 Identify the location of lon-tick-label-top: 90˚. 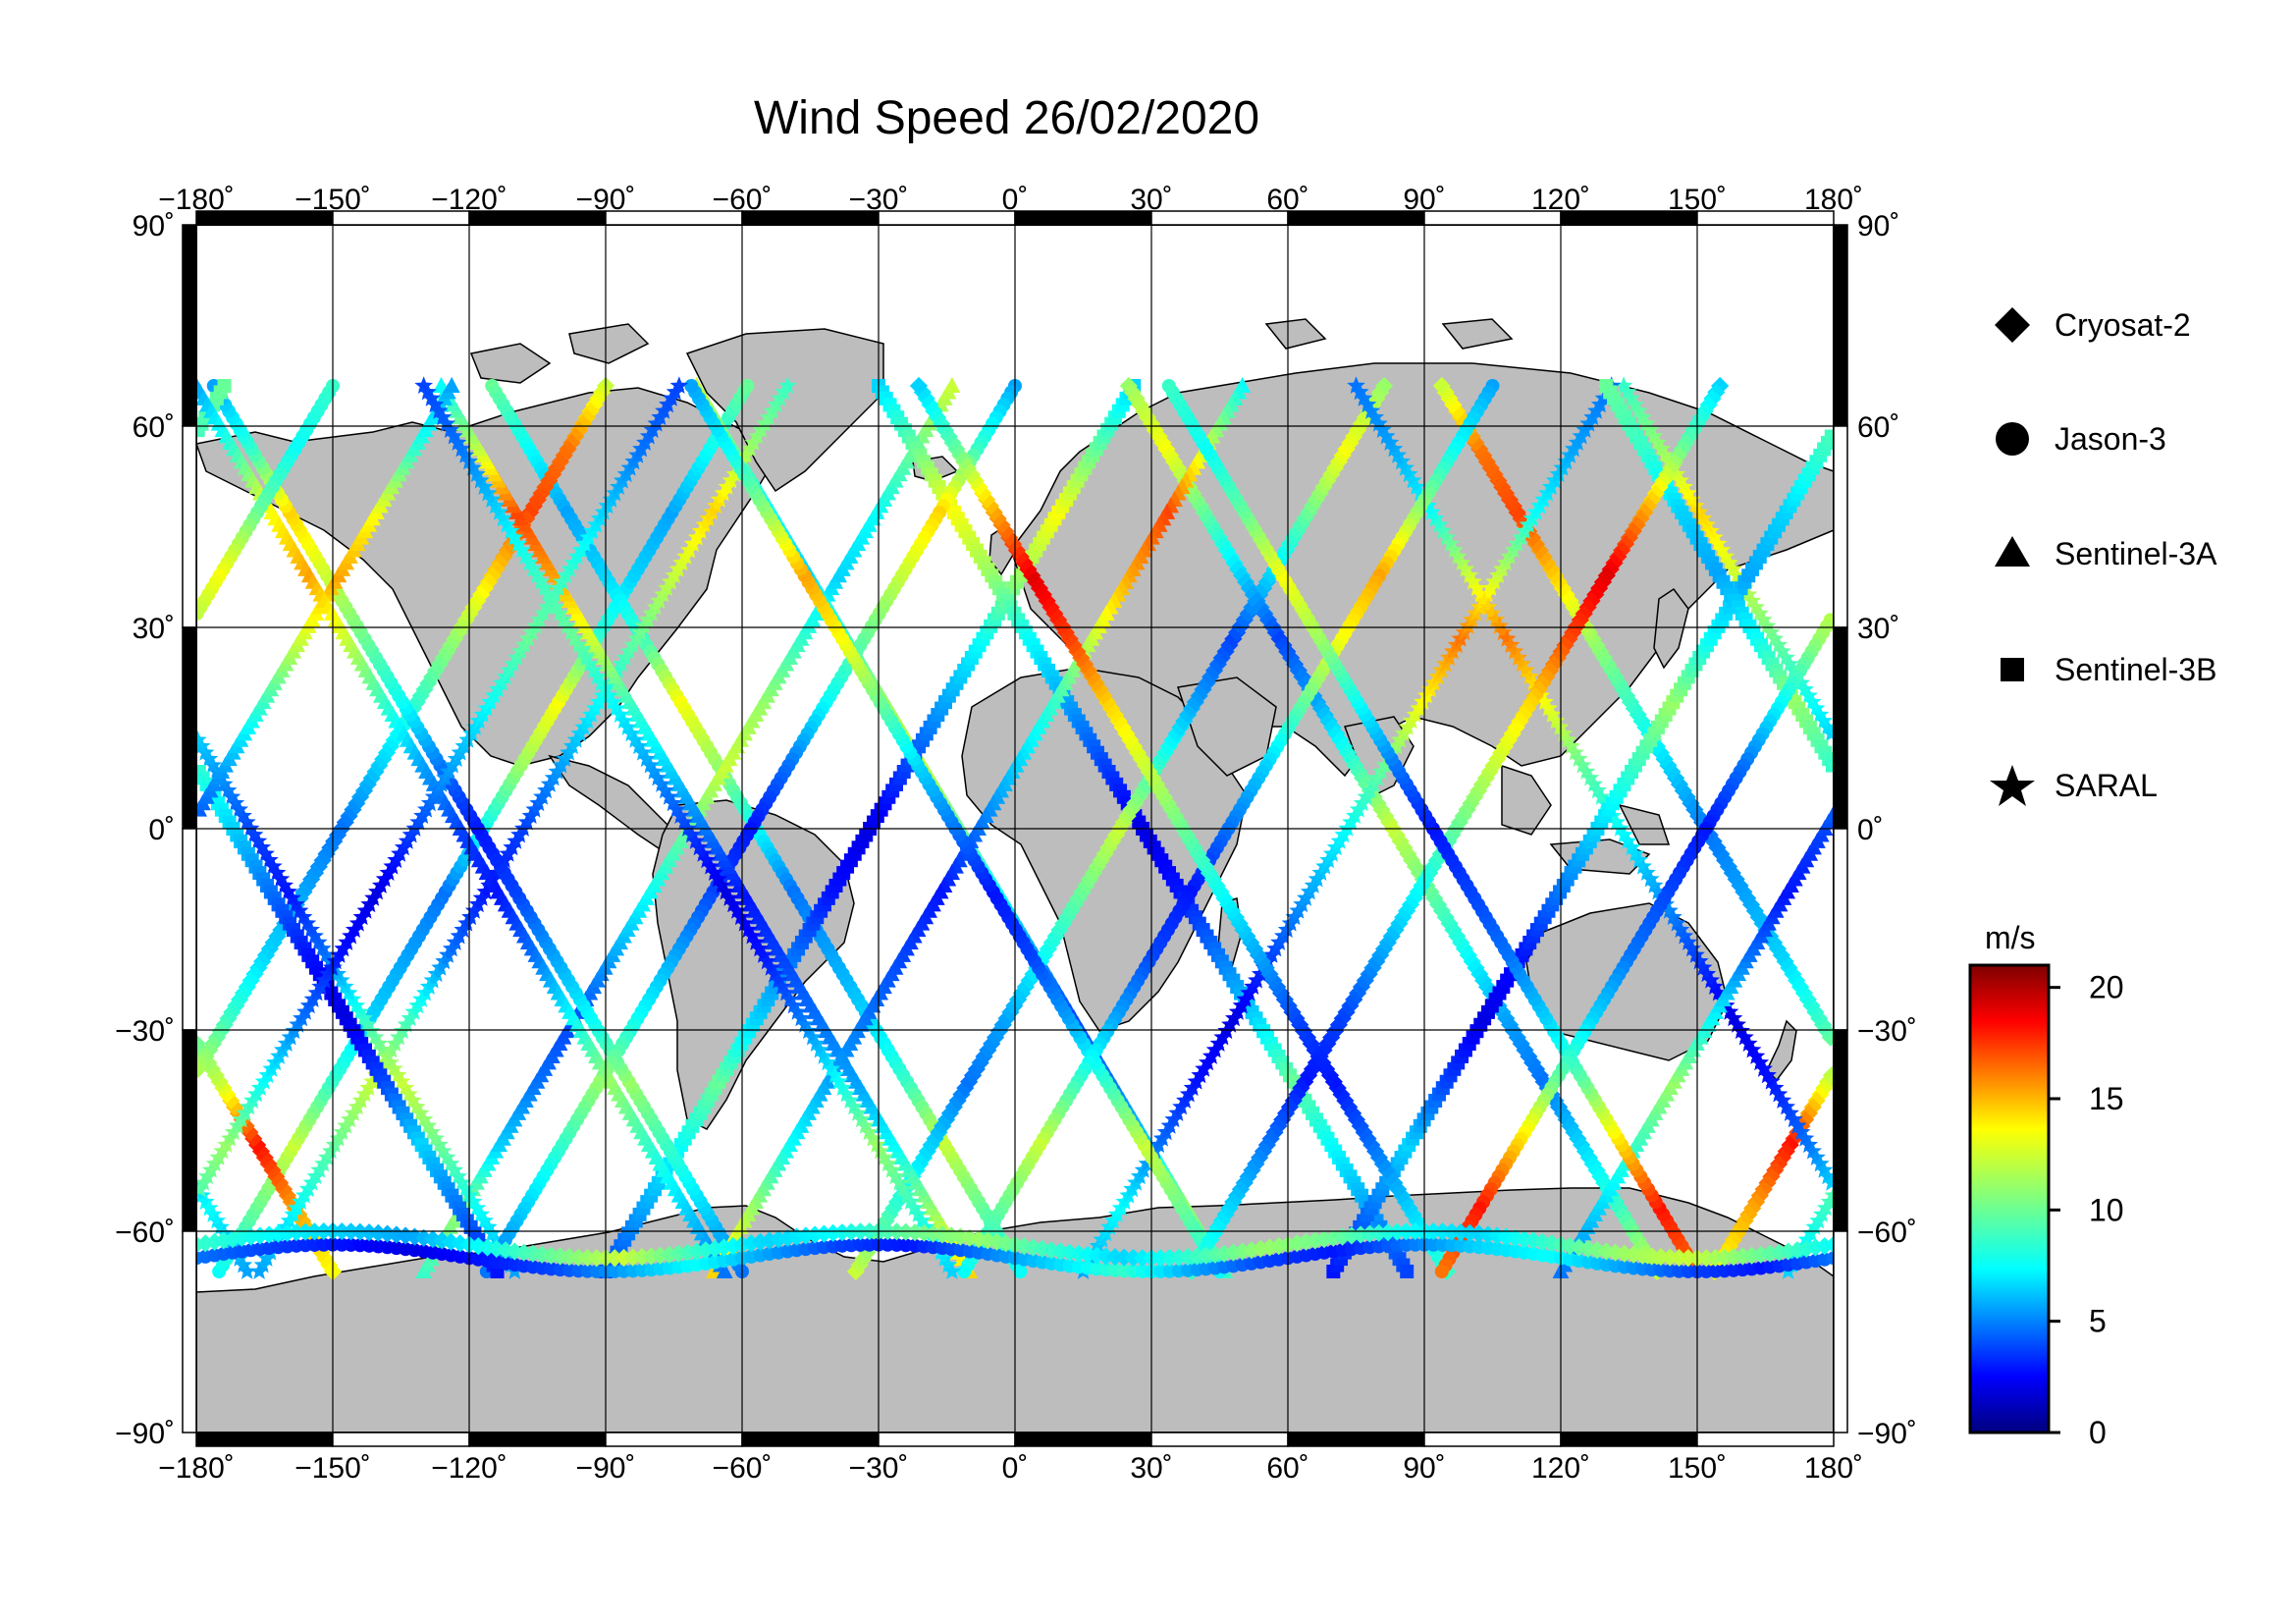
(1424, 200).